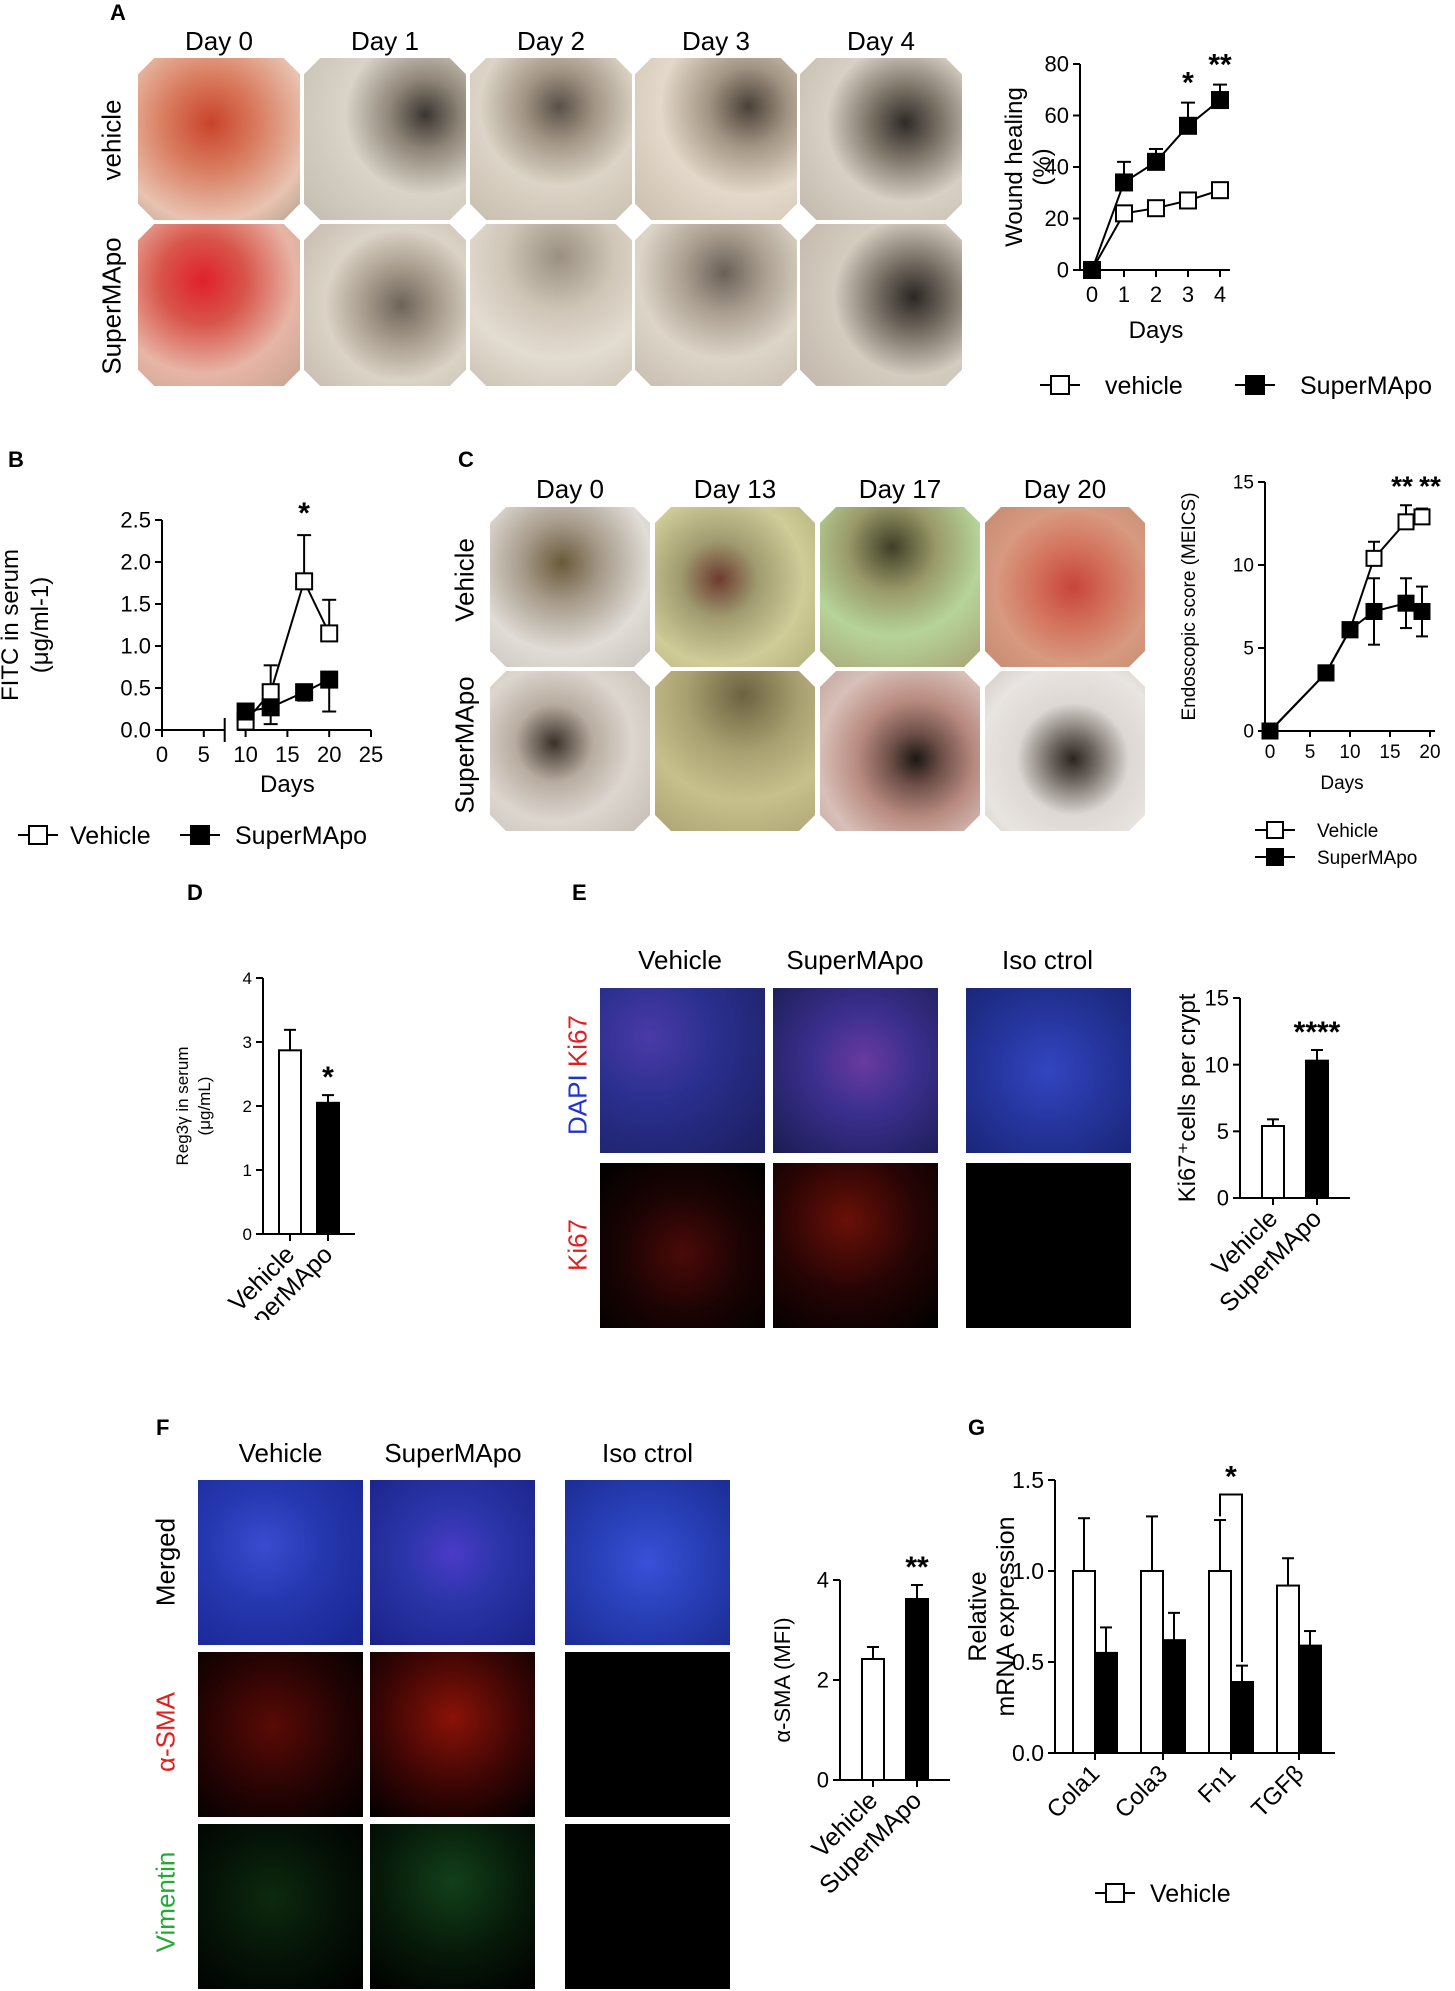  What do you see at coordinates (1124, 294) in the screenshot?
I see `x-tick-label: 1` at bounding box center [1124, 294].